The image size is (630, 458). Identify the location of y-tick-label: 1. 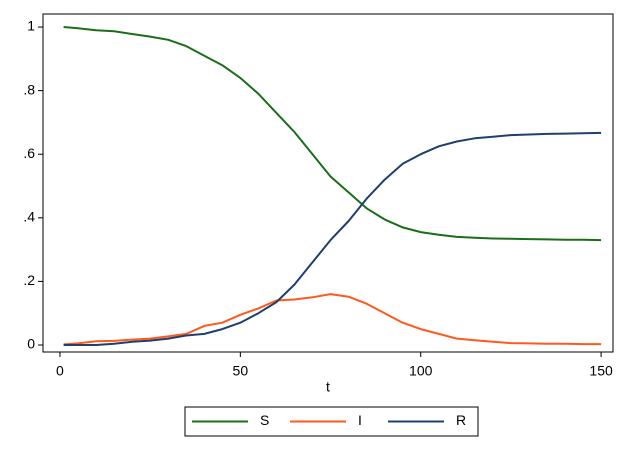
(31, 26).